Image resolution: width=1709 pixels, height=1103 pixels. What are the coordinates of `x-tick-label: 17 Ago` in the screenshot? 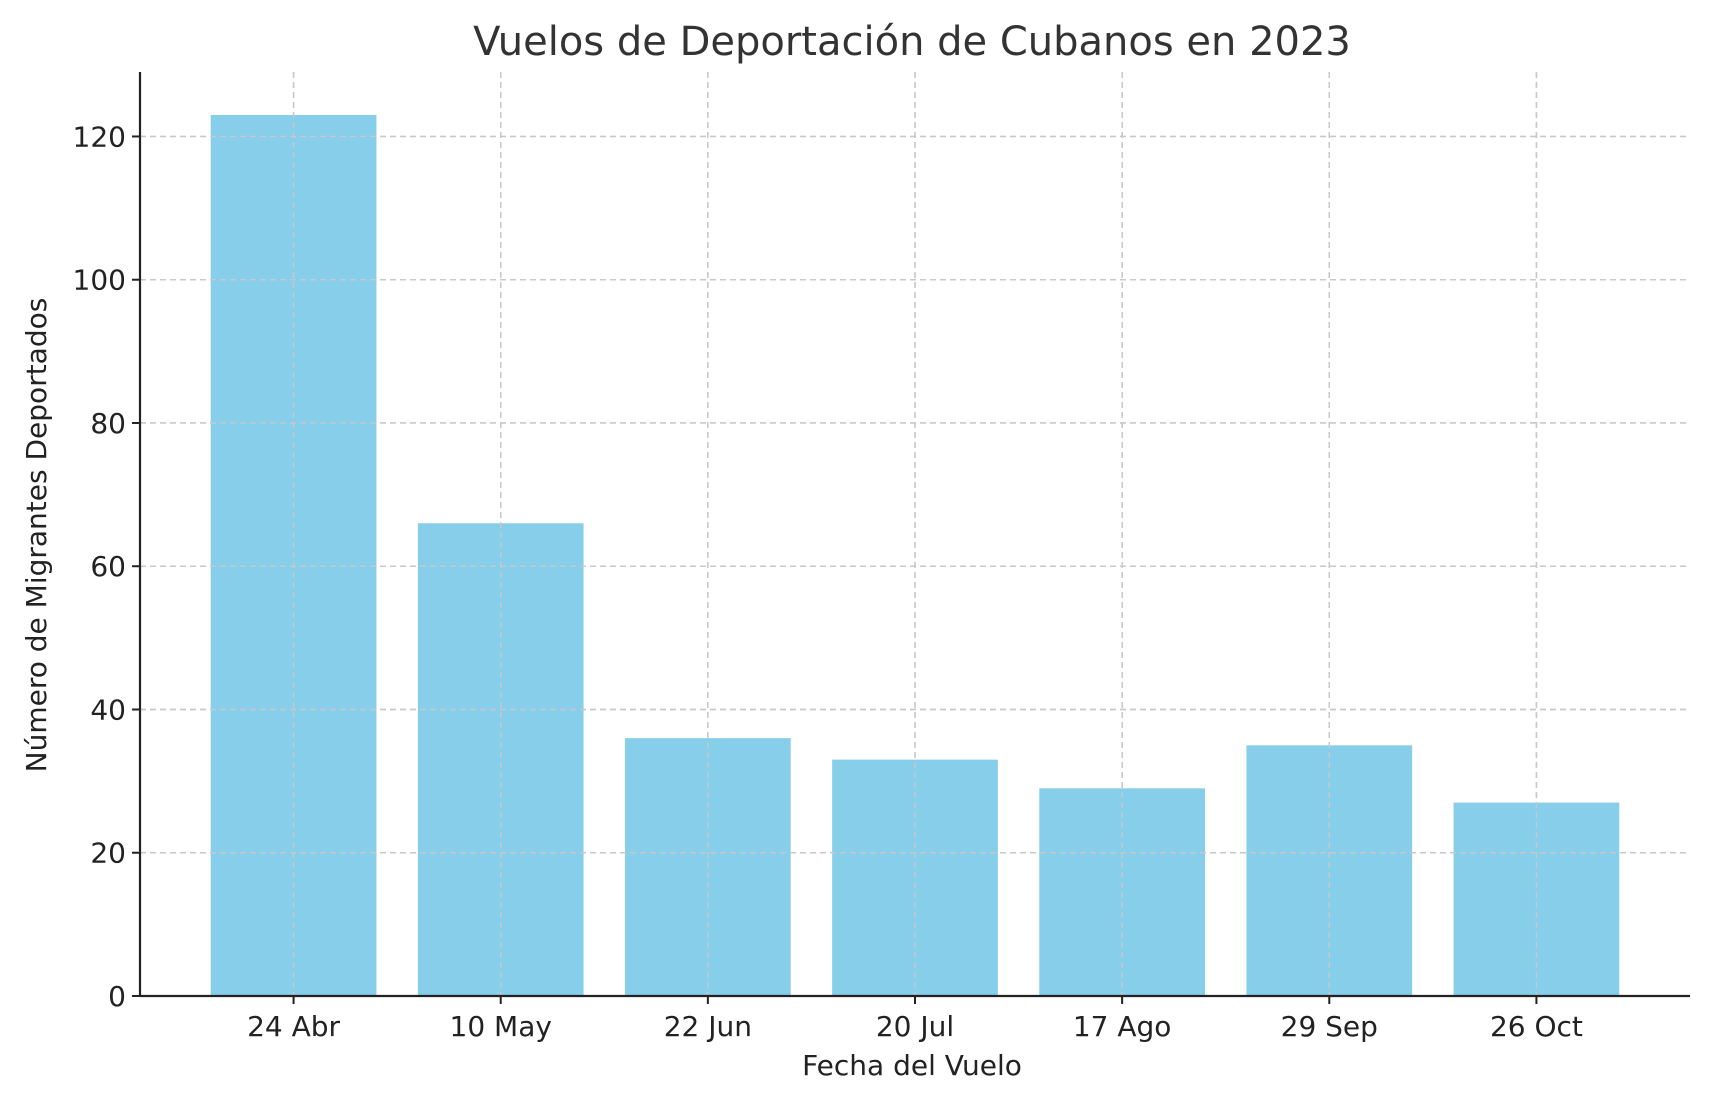 It's located at (1122, 1026).